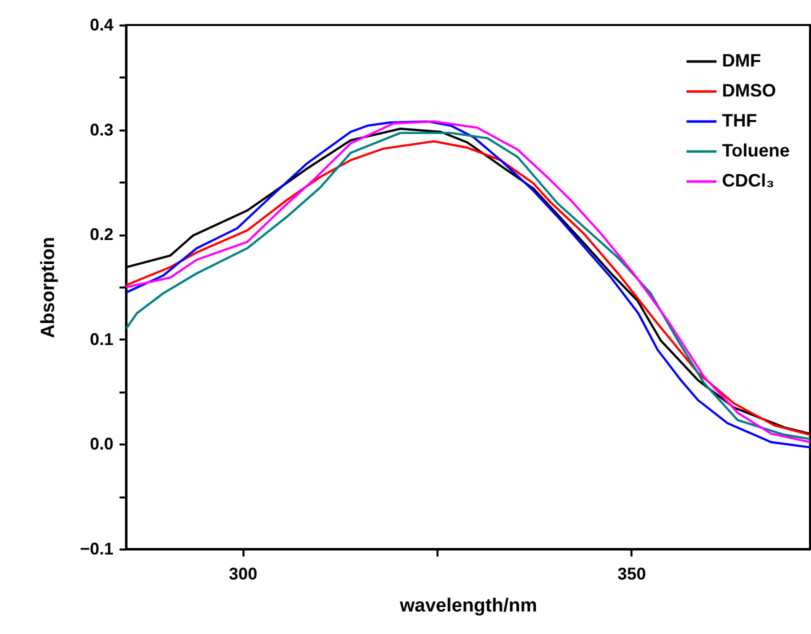  I want to click on y-tick-label: 0.1, so click(102, 339).